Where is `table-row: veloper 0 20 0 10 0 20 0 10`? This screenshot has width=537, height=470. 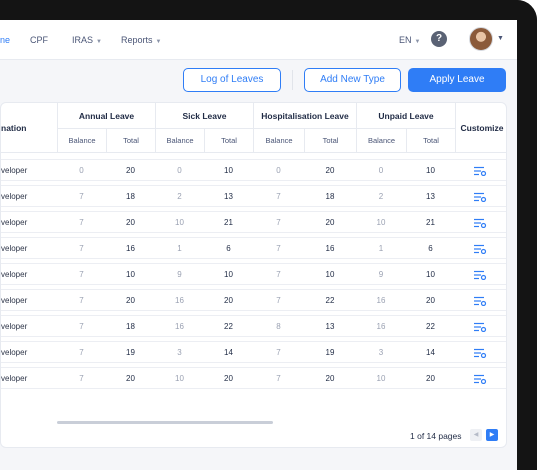
table-row: veloper 0 20 0 10 0 20 0 10 is located at coordinates (253, 170).